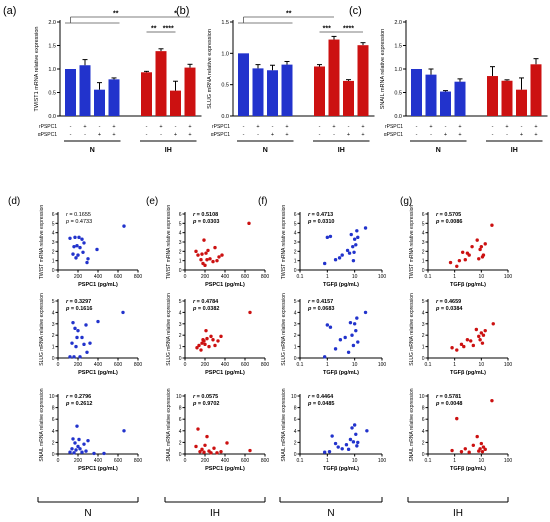 The height and width of the screenshot is (522, 550). What do you see at coordinates (78, 277) in the screenshot?
I see `x-tick-label: 200` at bounding box center [78, 277].